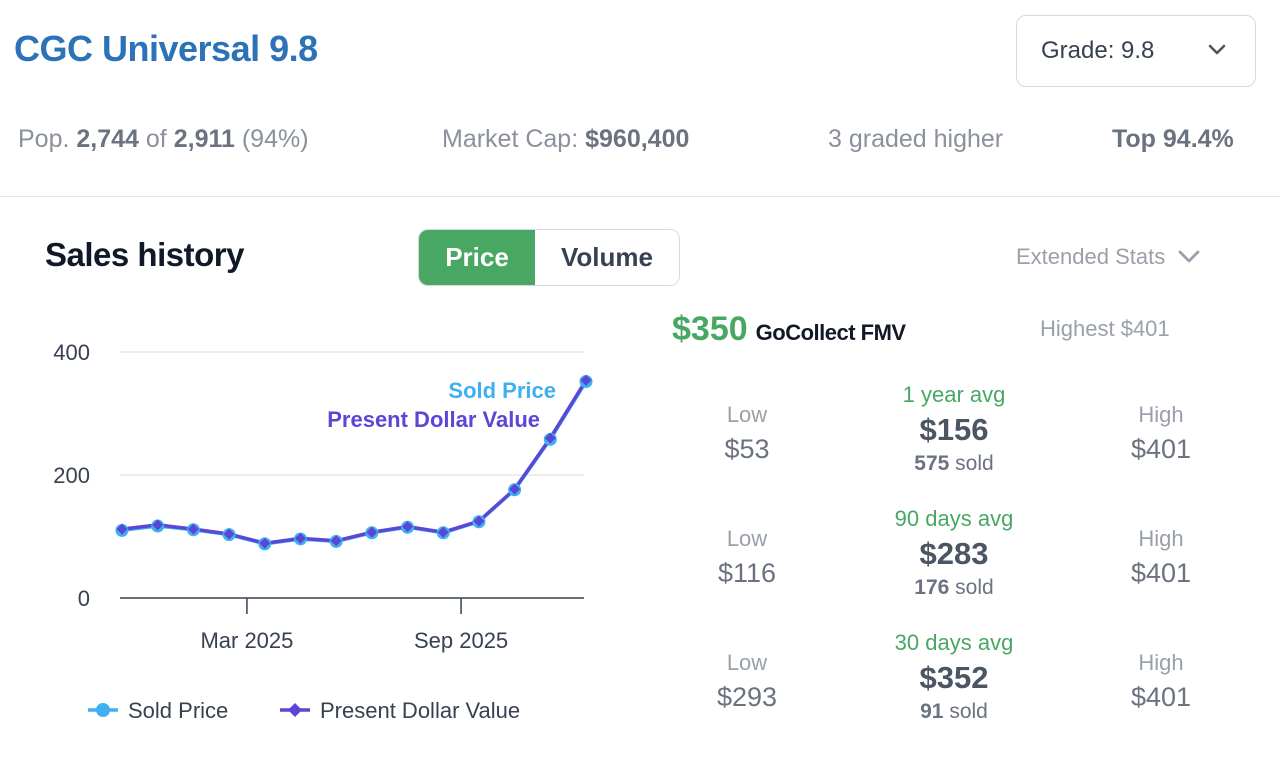 The width and height of the screenshot is (1280, 777). I want to click on period-average: 90 days avg $283 176 sold, so click(954, 553).